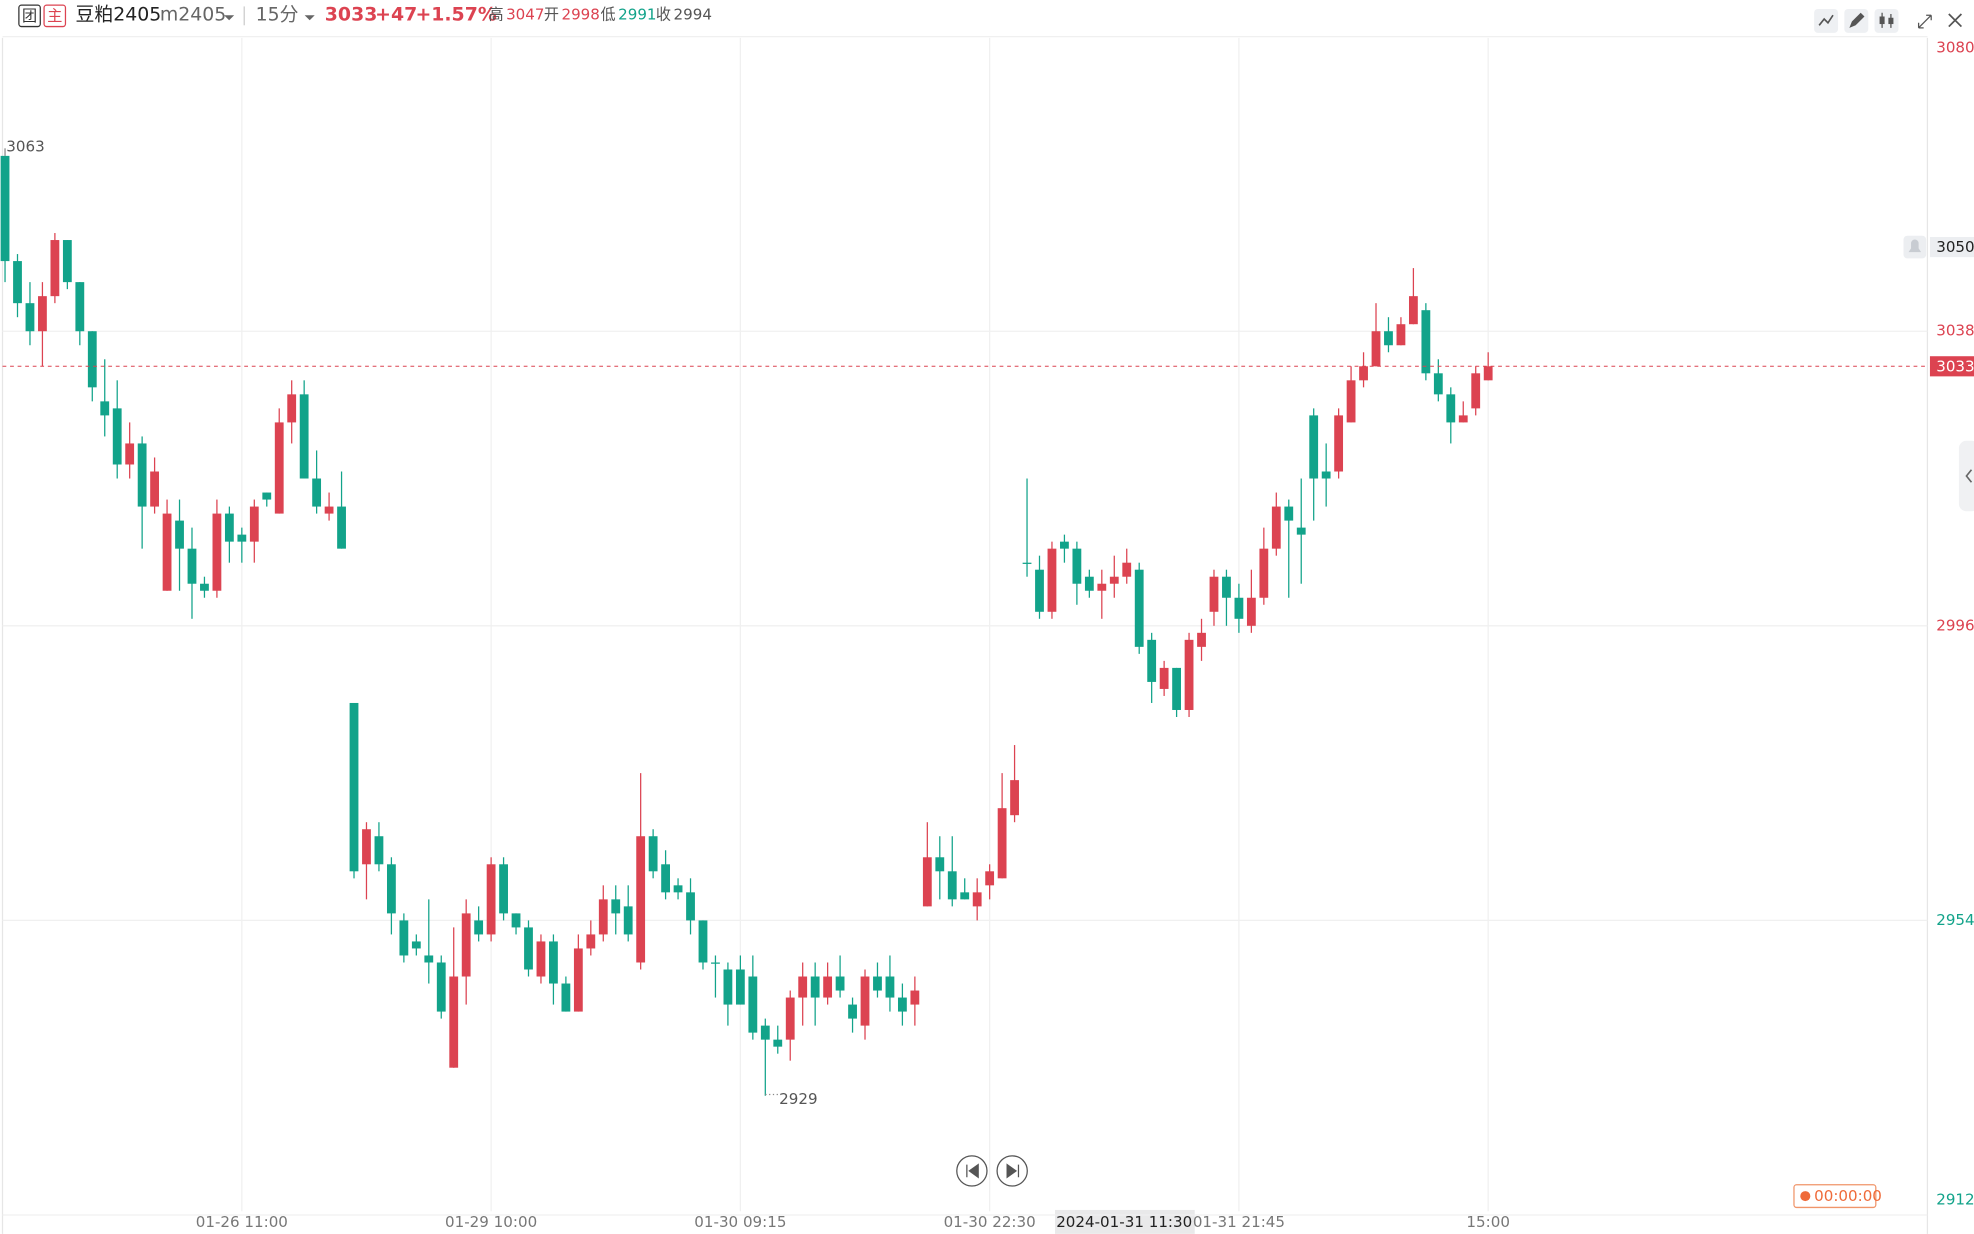  I want to click on y-tick-label: 3038, so click(1955, 331).